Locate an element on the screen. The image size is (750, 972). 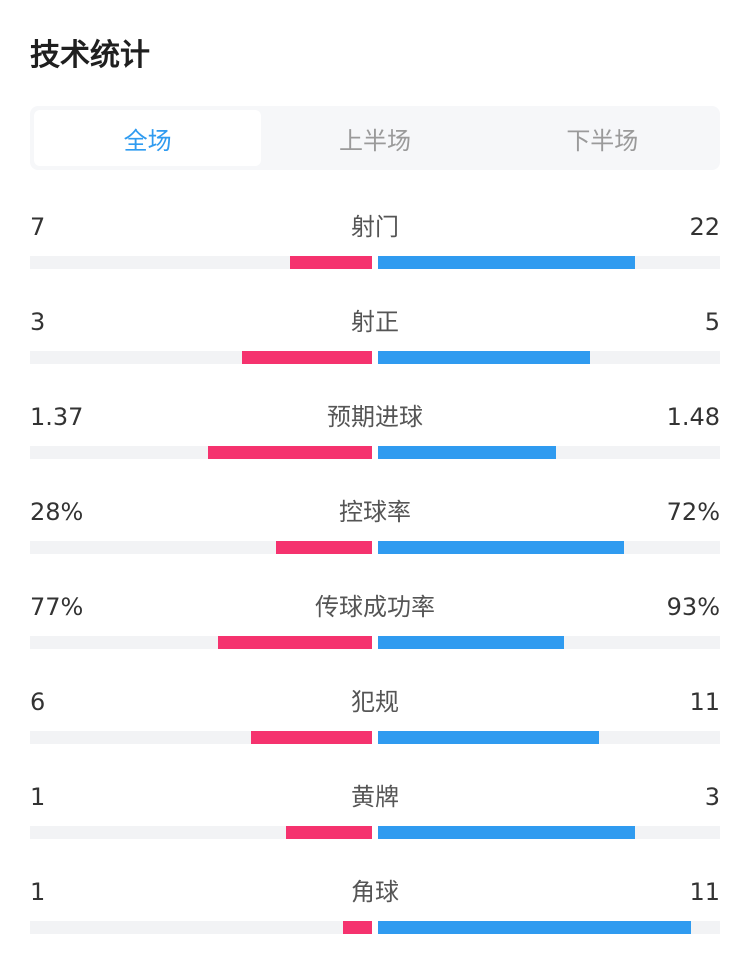
stat-row: 1 黄牌 3 is located at coordinates (375, 815).